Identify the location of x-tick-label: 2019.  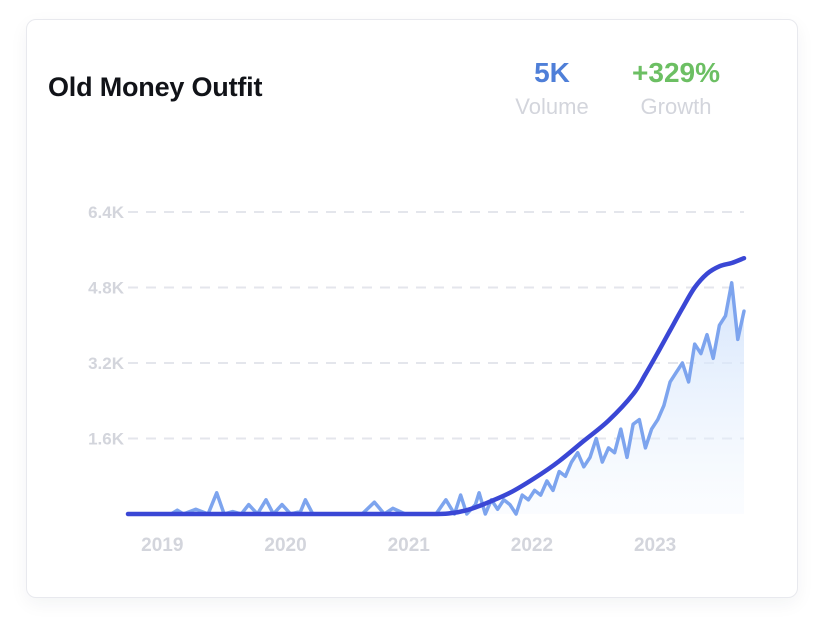
(162, 545).